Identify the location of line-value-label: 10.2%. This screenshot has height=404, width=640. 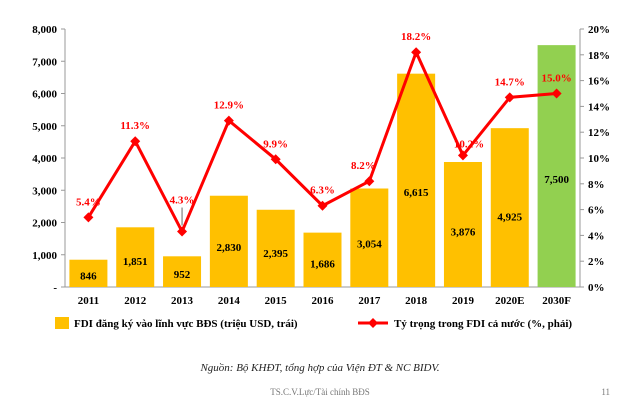
(469, 144).